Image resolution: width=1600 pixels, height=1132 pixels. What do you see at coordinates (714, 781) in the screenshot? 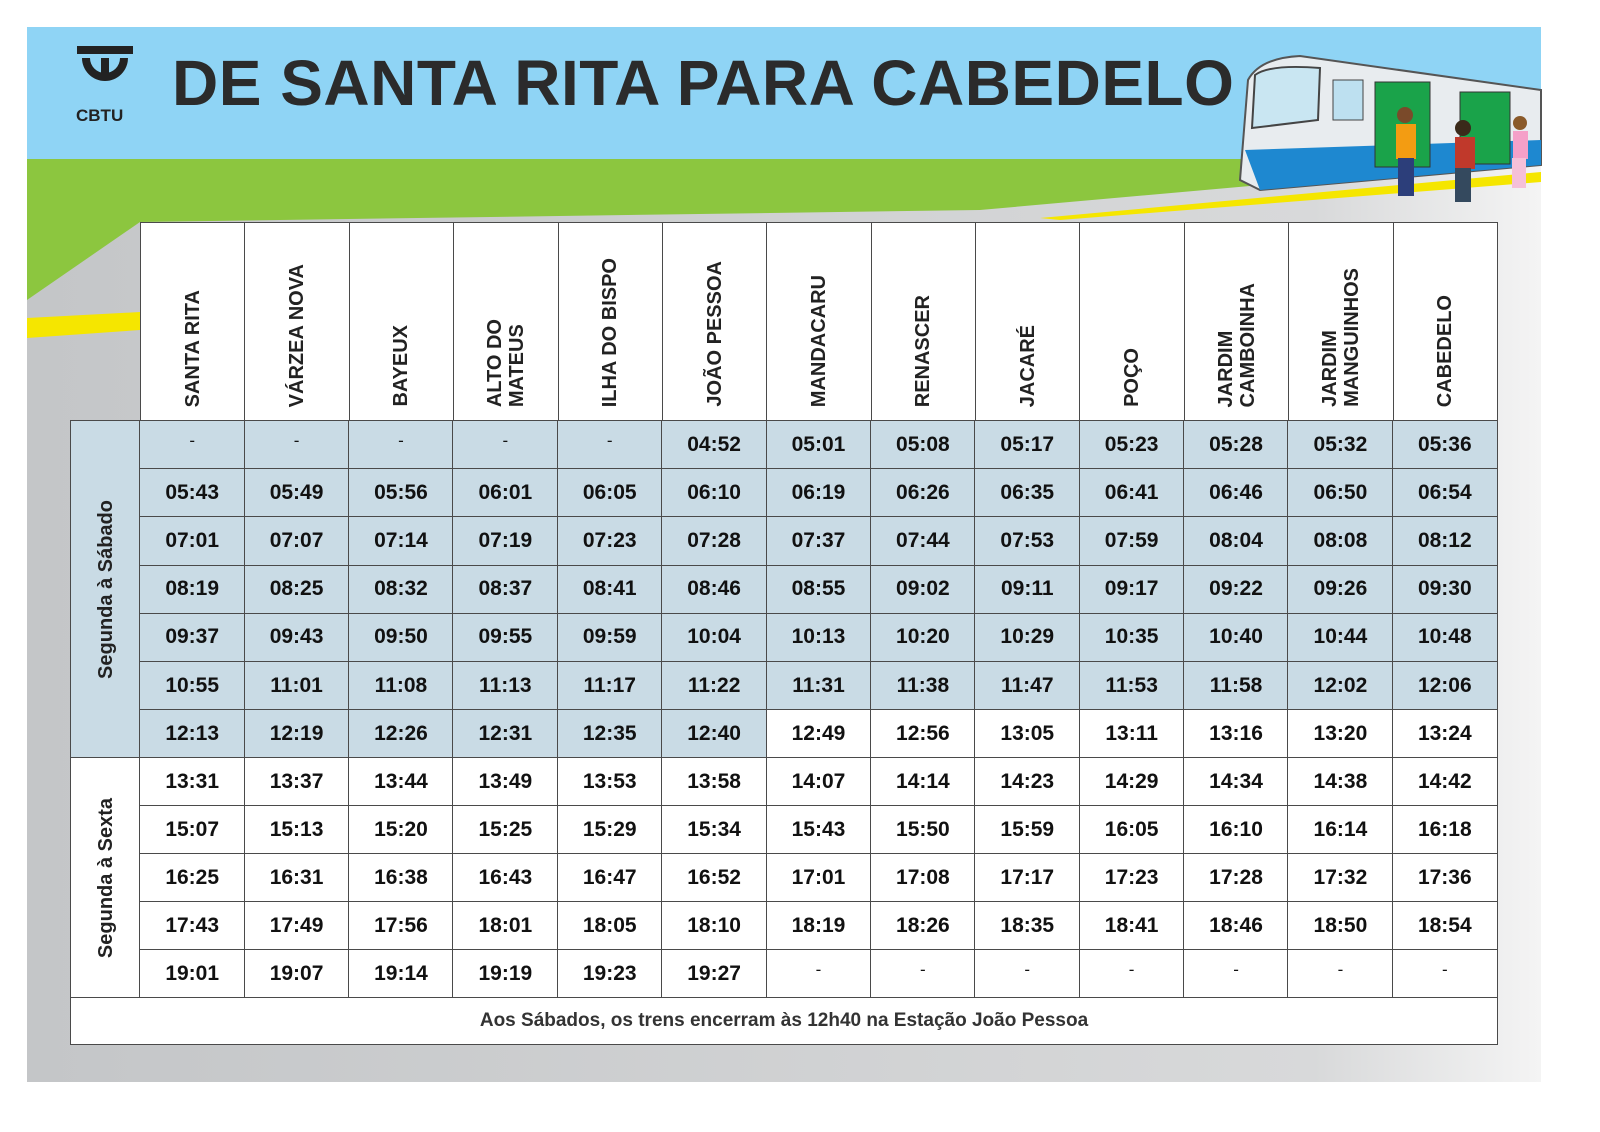
I see `time-cell: 13:58` at bounding box center [714, 781].